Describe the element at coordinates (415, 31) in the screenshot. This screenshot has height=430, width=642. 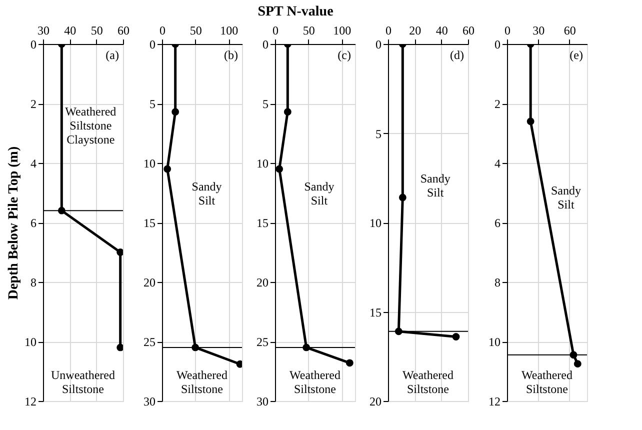
I see `x-tick-label: 20` at that location.